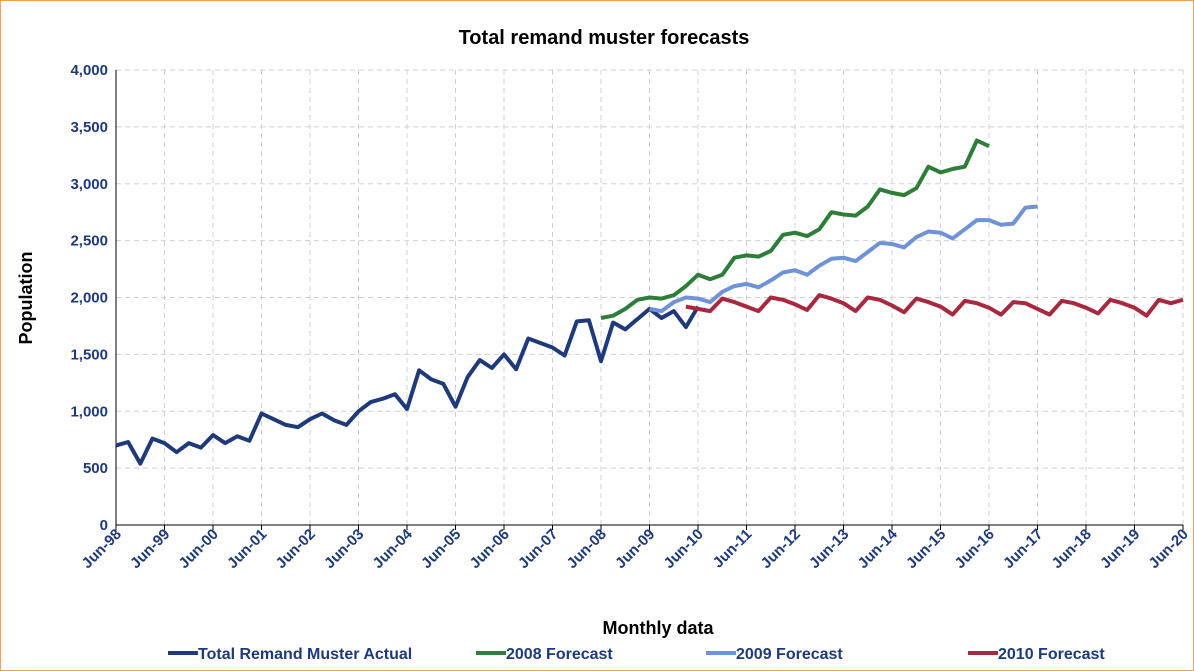 Image resolution: width=1194 pixels, height=671 pixels. What do you see at coordinates (104, 525) in the screenshot?
I see `y-tick-label: 0` at bounding box center [104, 525].